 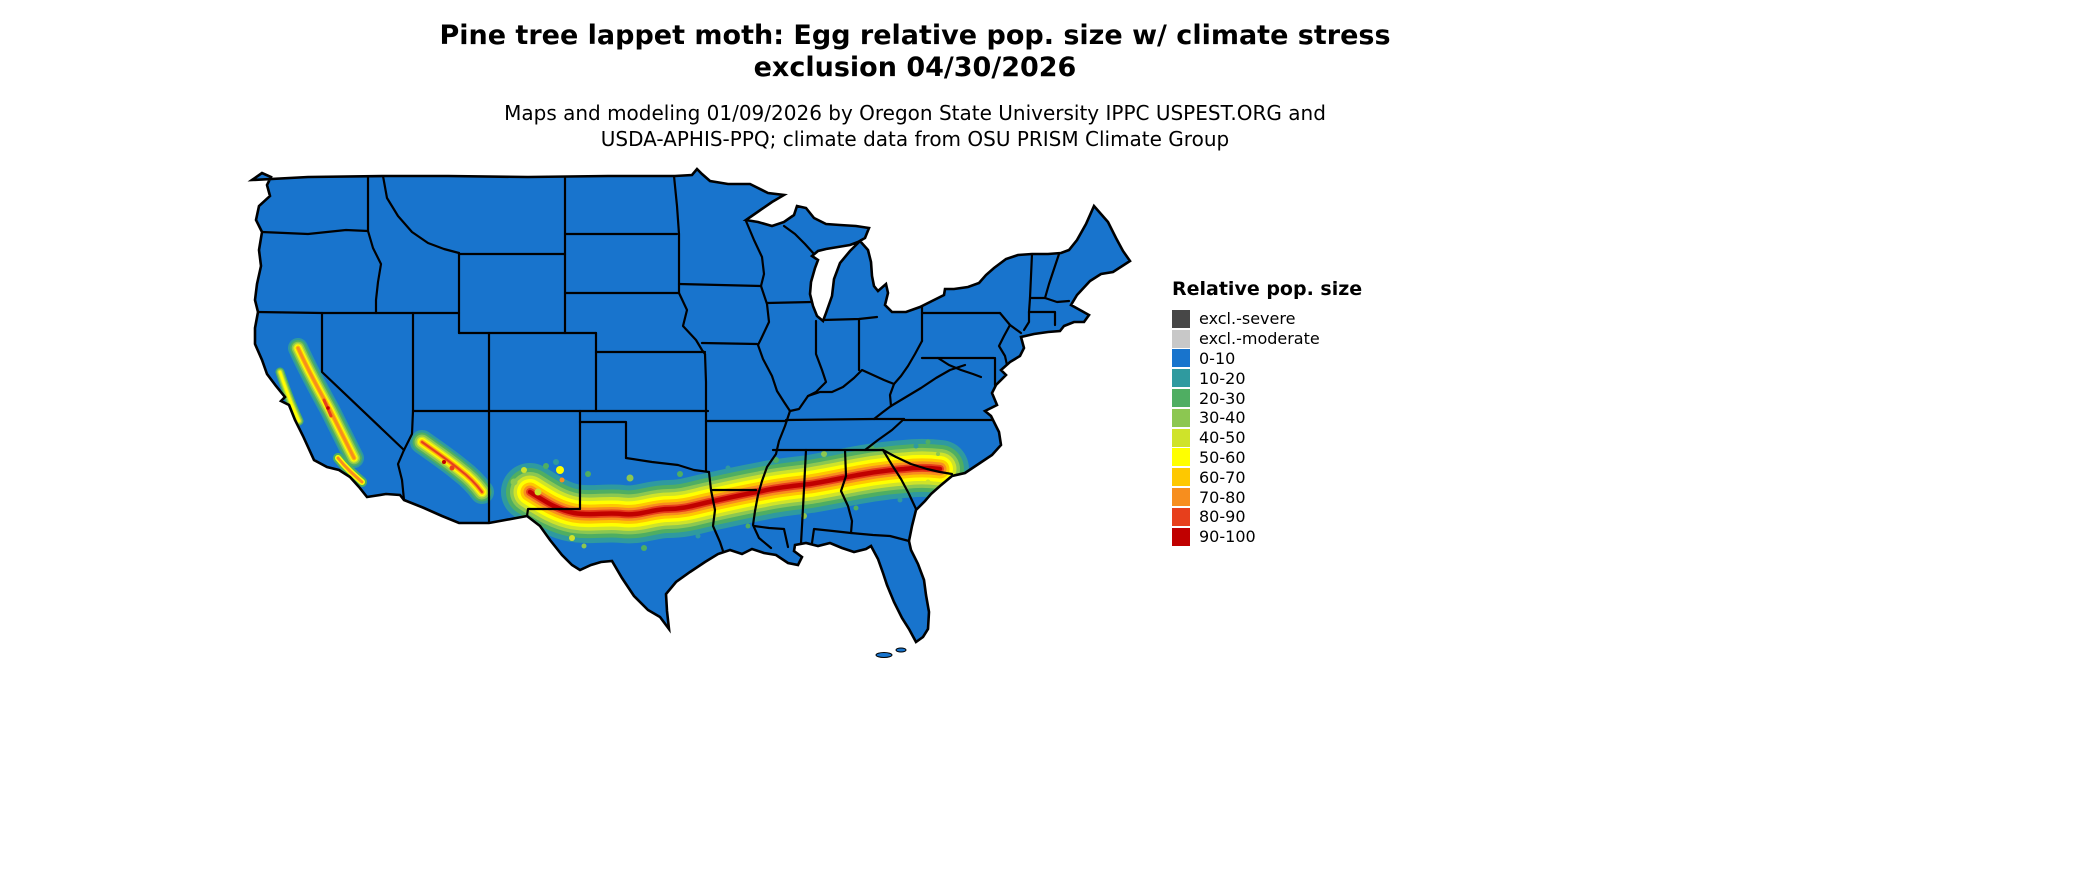 What do you see at coordinates (1222, 517) in the screenshot?
I see `legend-item-label: 80-90` at bounding box center [1222, 517].